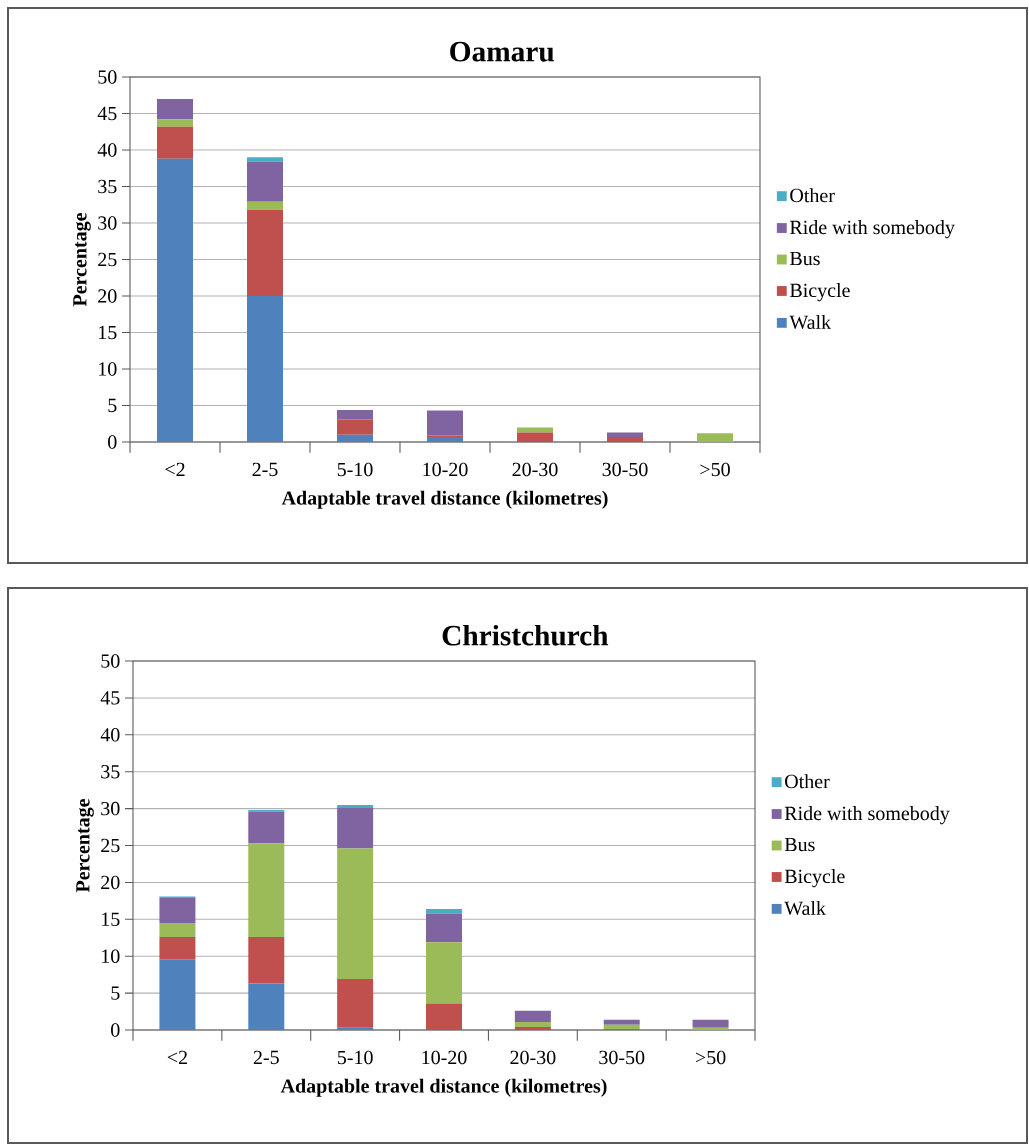  Describe the element at coordinates (502, 51) in the screenshot. I see `chart-title: Oamaru` at that location.